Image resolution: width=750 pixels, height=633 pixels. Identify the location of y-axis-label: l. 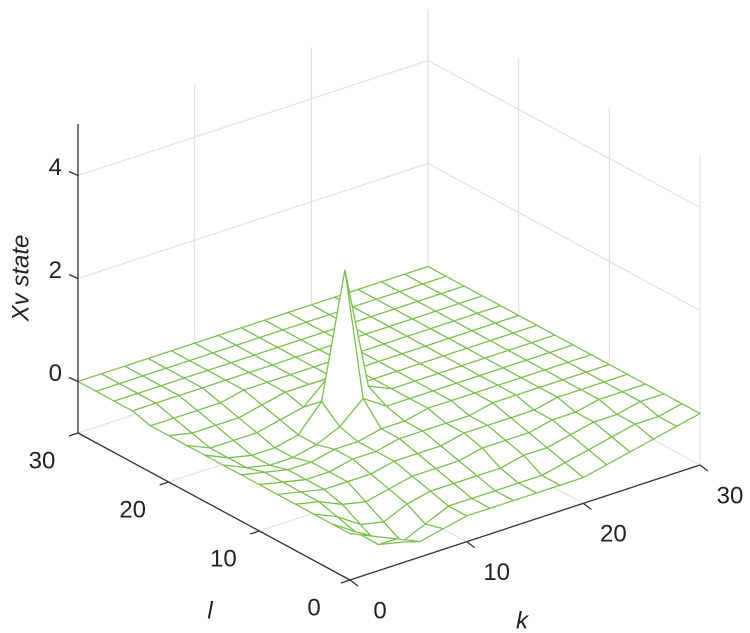
(210, 610).